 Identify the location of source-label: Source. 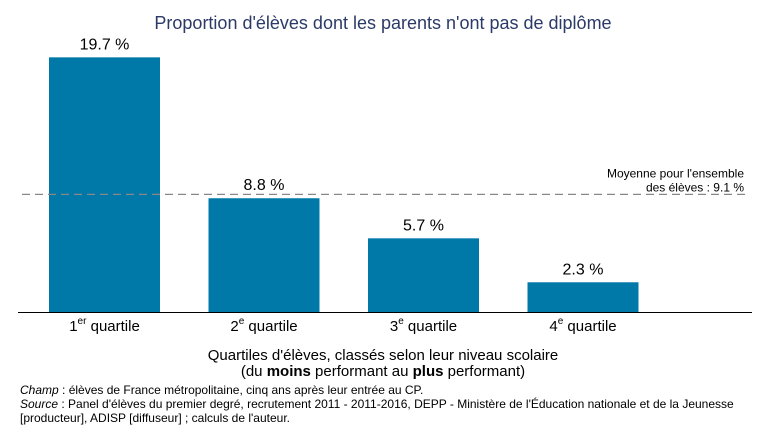
(39, 404).